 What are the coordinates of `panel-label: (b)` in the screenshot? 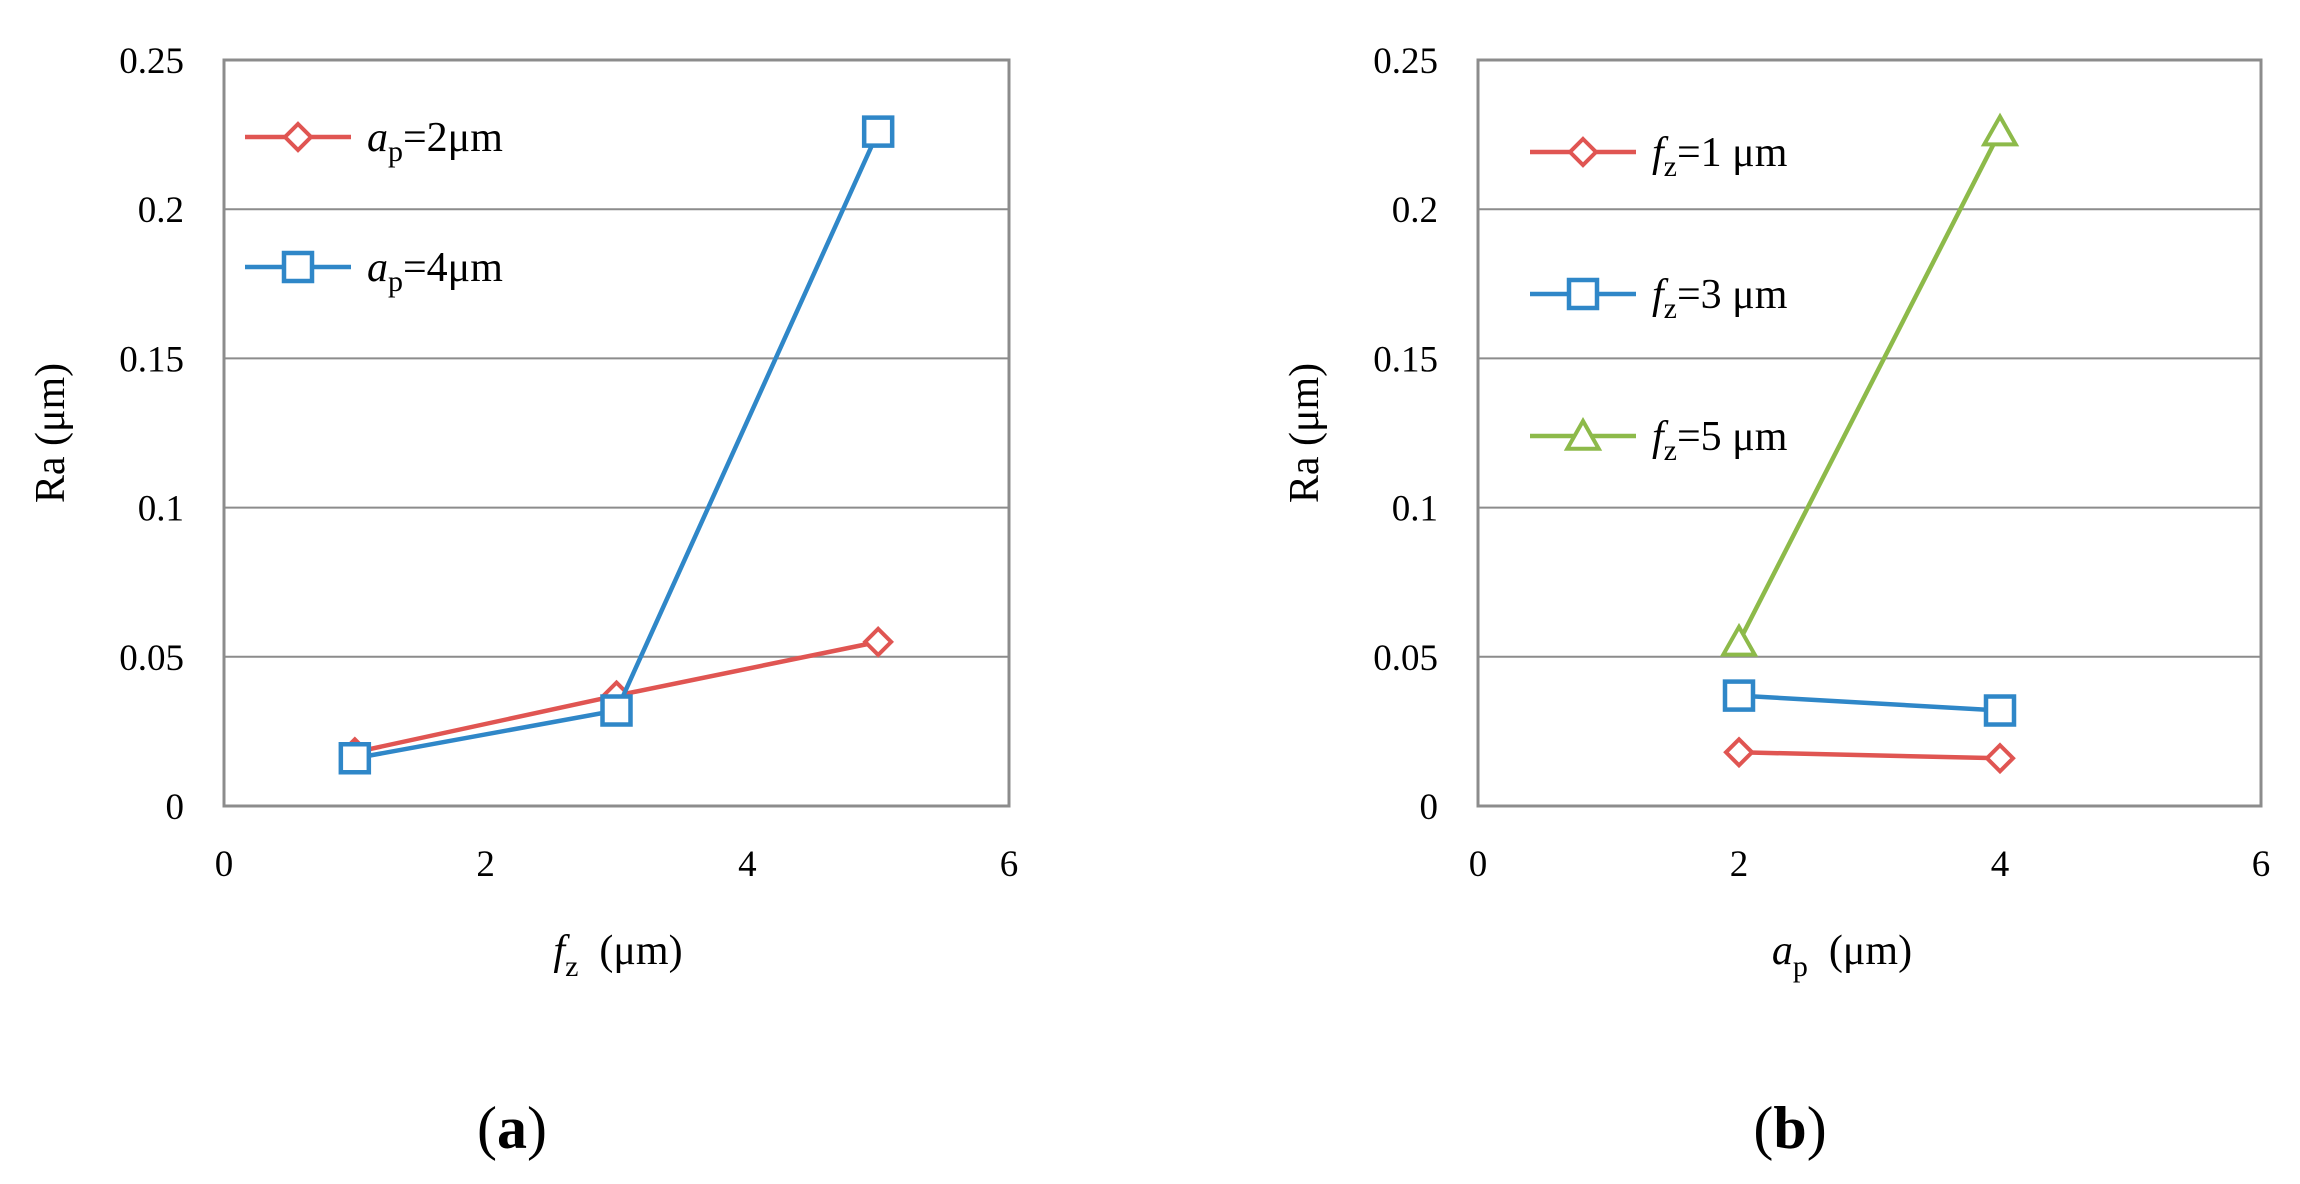 It's located at (1789, 1128).